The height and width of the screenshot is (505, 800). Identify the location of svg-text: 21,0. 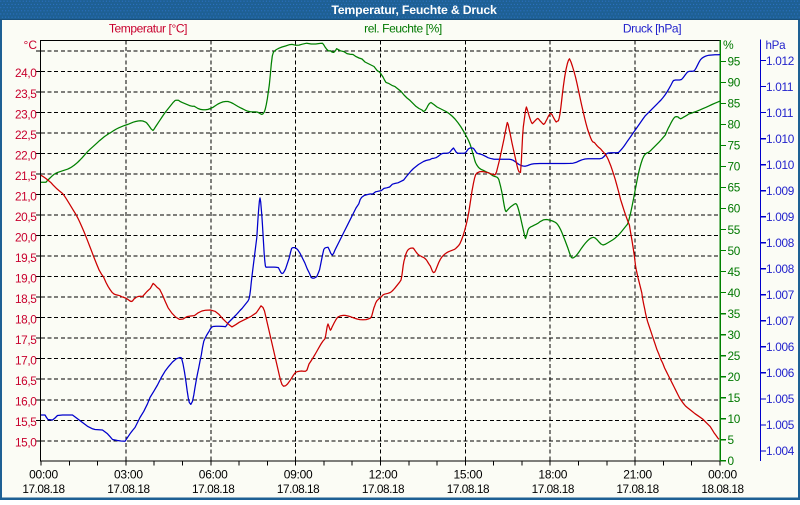
(26, 196).